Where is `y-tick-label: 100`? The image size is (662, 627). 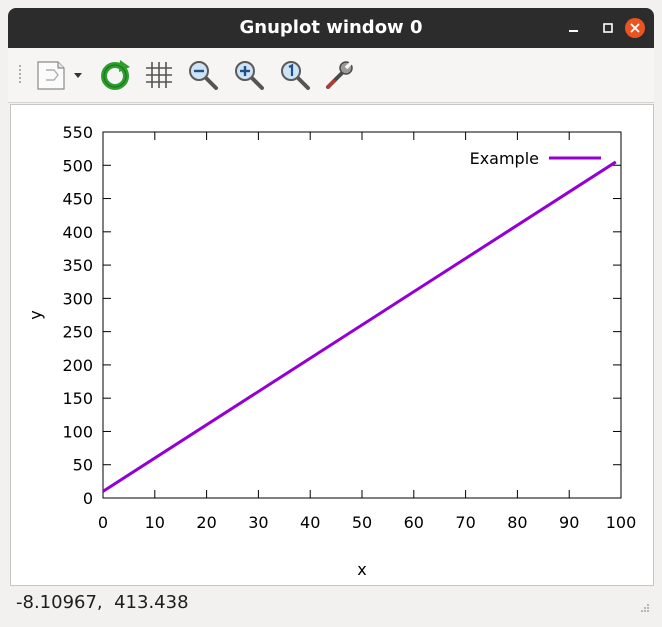
y-tick-label: 100 is located at coordinates (77, 431).